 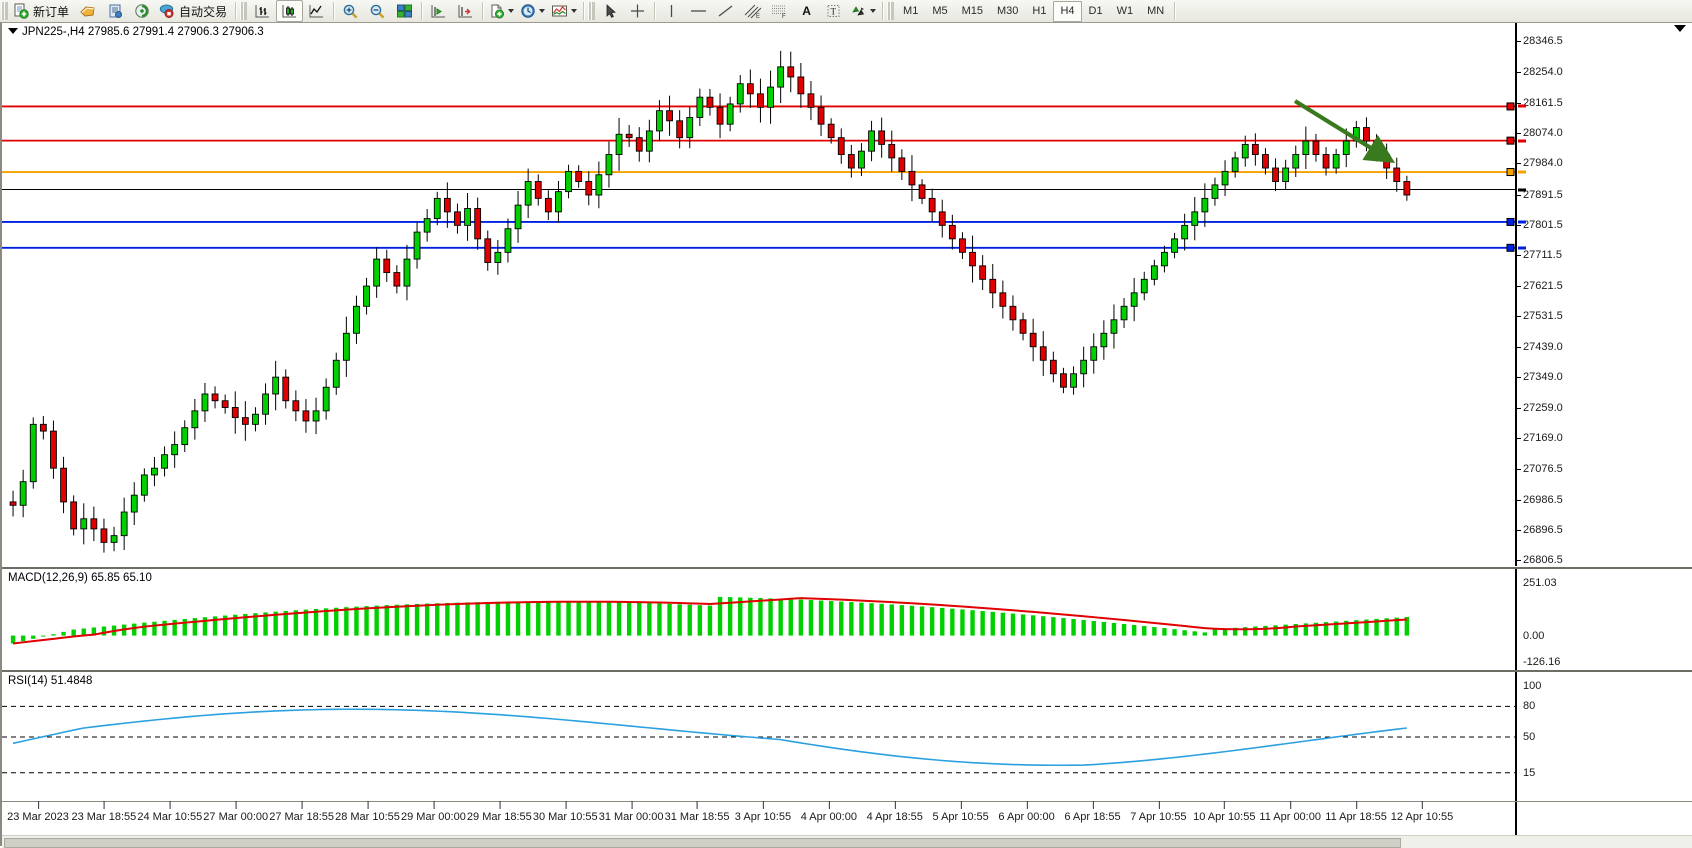 I want to click on price-tick: 28074.0, so click(x=1539, y=133).